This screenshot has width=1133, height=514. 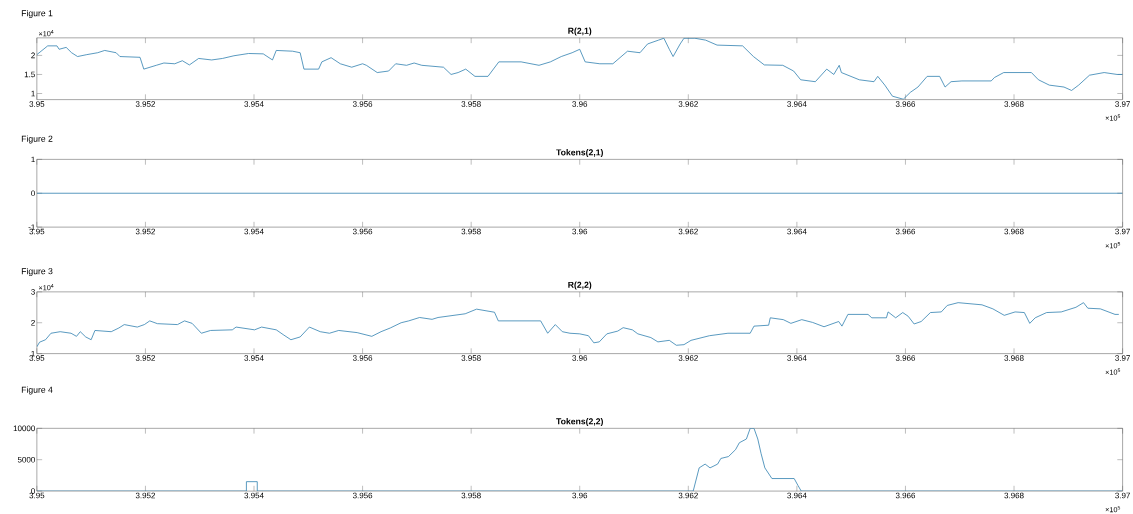 What do you see at coordinates (580, 31) in the screenshot?
I see `chart-title: R(2,1)` at bounding box center [580, 31].